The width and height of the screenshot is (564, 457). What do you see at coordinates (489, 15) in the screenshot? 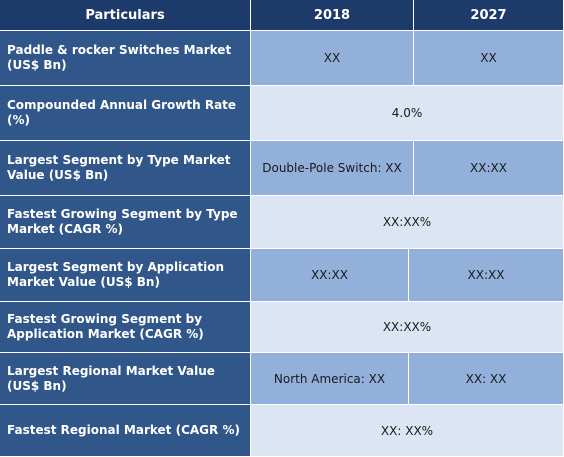
I see `header-year-2027: 2027` at bounding box center [489, 15].